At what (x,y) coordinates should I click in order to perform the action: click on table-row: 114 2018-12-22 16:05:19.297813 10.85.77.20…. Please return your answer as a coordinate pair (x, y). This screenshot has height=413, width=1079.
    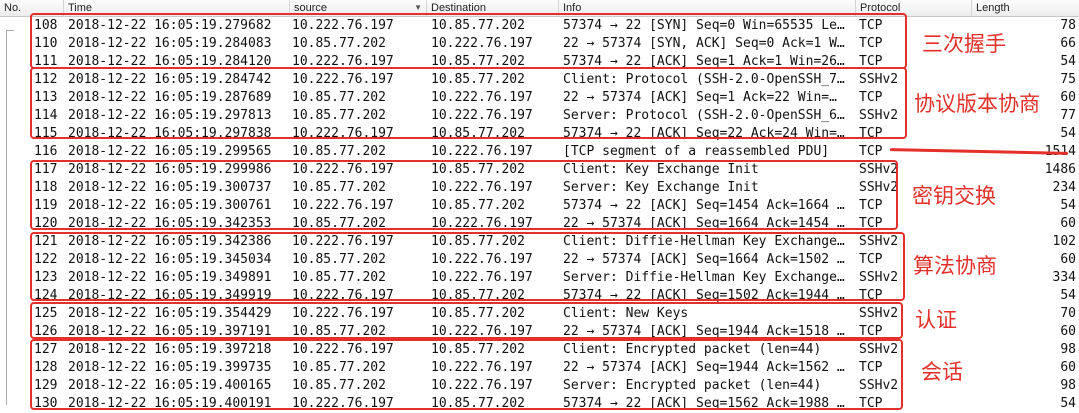
    Looking at the image, I should click on (539, 116).